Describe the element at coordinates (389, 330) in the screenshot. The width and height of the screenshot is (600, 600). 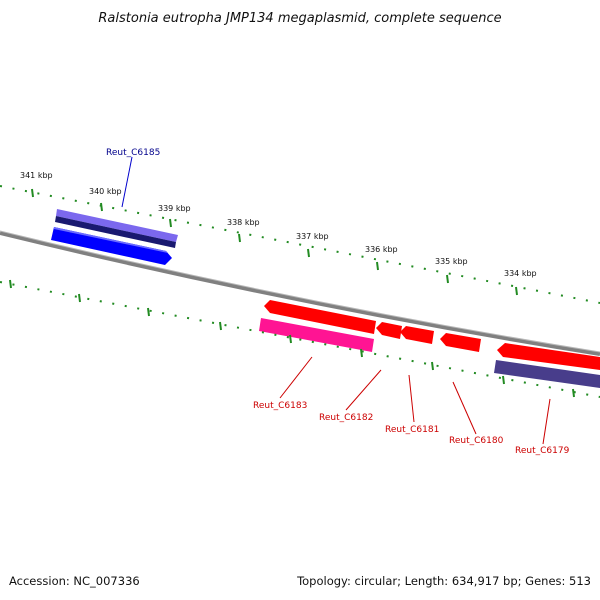
I see `gene-reut-c6182-arrow` at that location.